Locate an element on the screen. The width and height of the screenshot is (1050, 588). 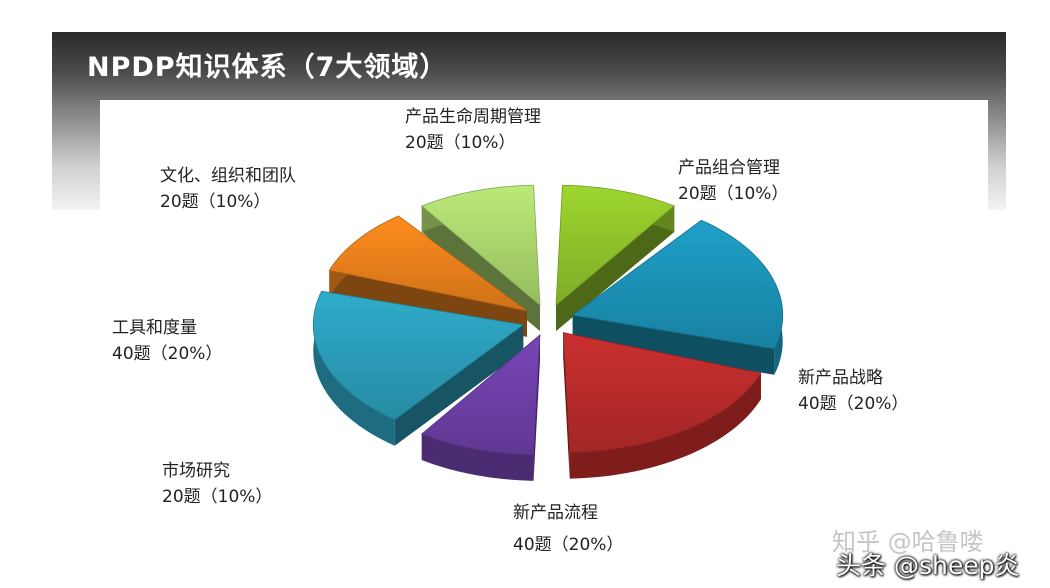
watermark-zhihu: 知乎 @哈鲁喽 is located at coordinates (908, 542).